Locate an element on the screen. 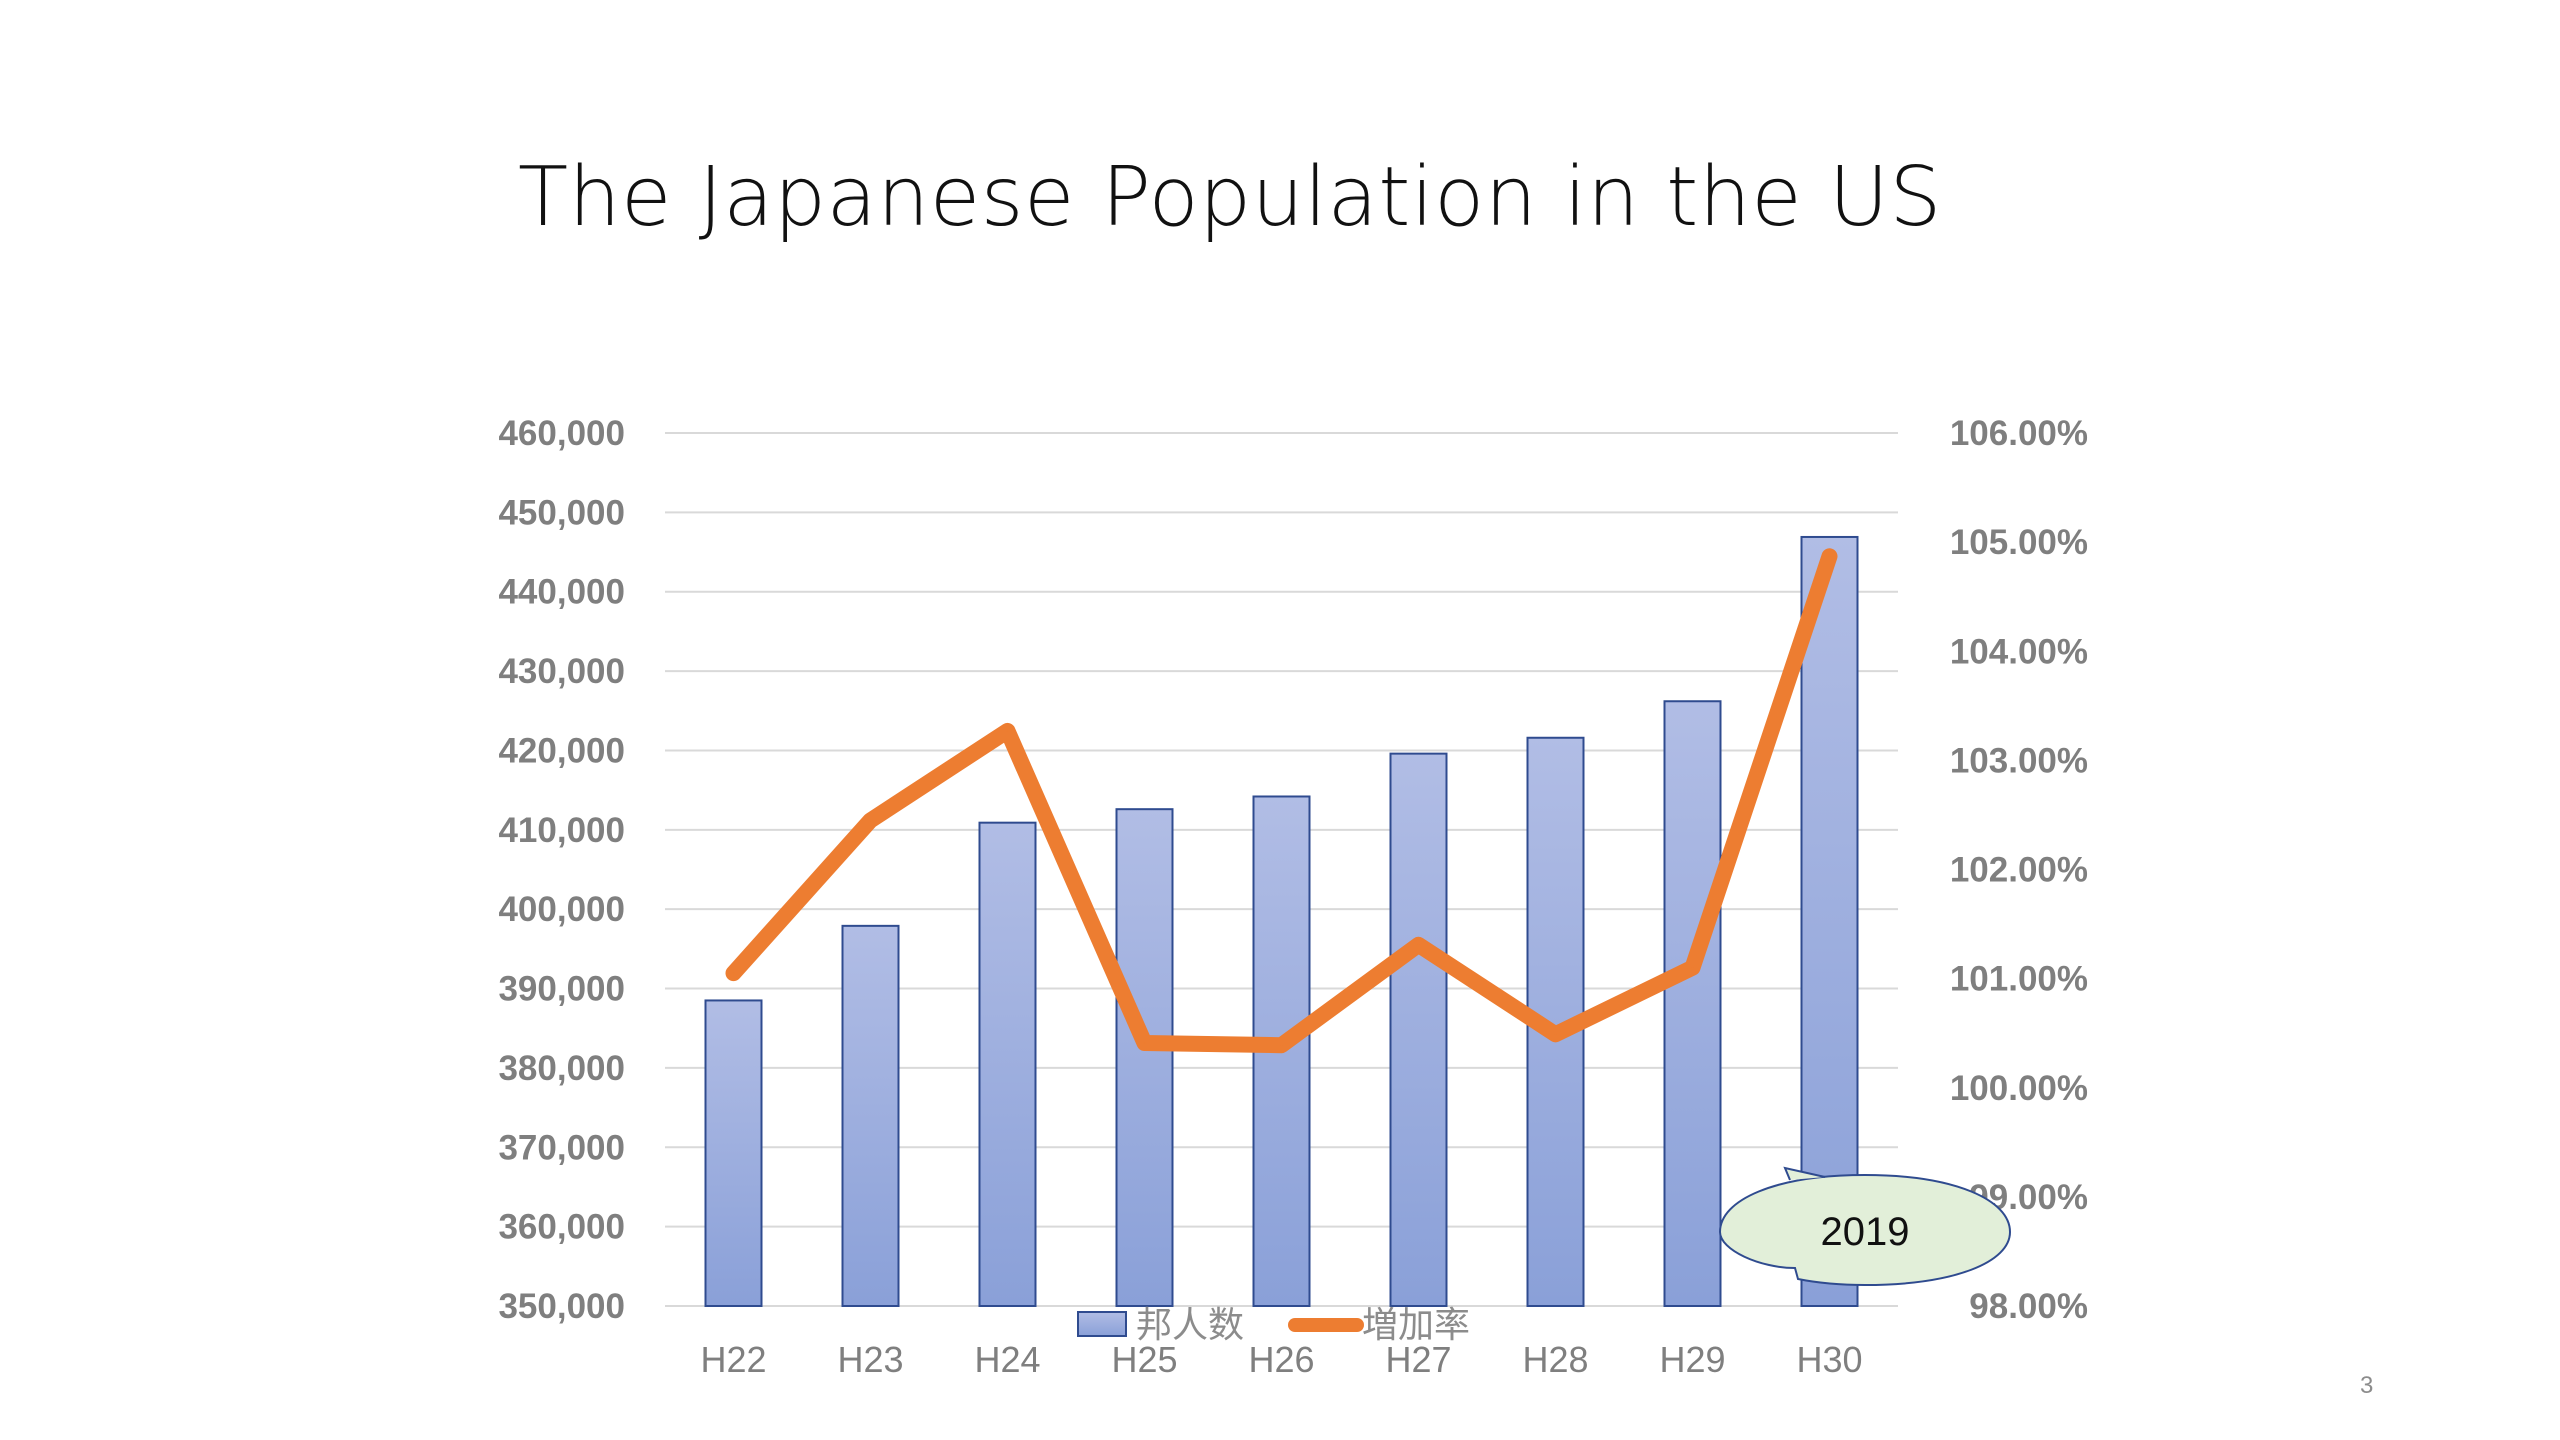 This screenshot has height=1440, width=2560. right-tick-label: 102.00% is located at coordinates (2019, 870).